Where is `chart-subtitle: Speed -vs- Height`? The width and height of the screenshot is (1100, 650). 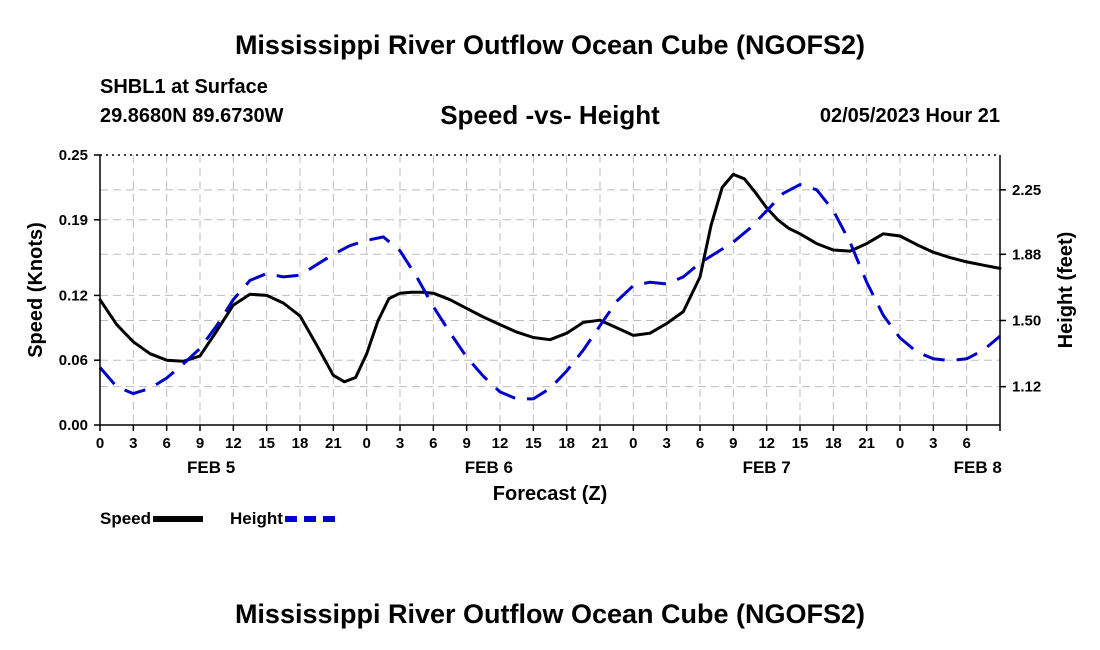
chart-subtitle: Speed -vs- Height is located at coordinates (550, 115).